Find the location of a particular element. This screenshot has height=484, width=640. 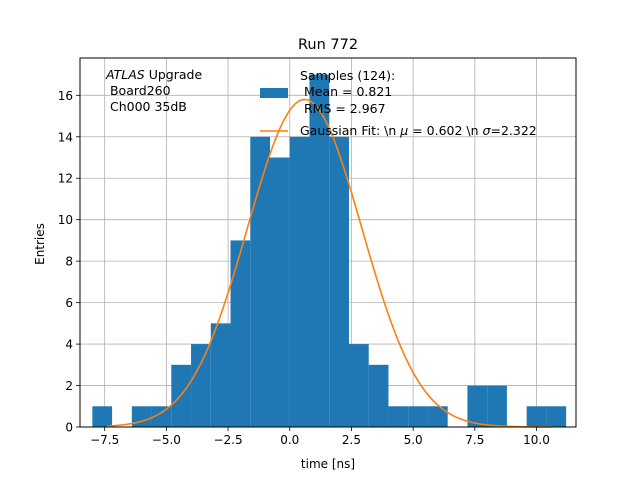

annotation-line-2: Board260 is located at coordinates (138, 90).